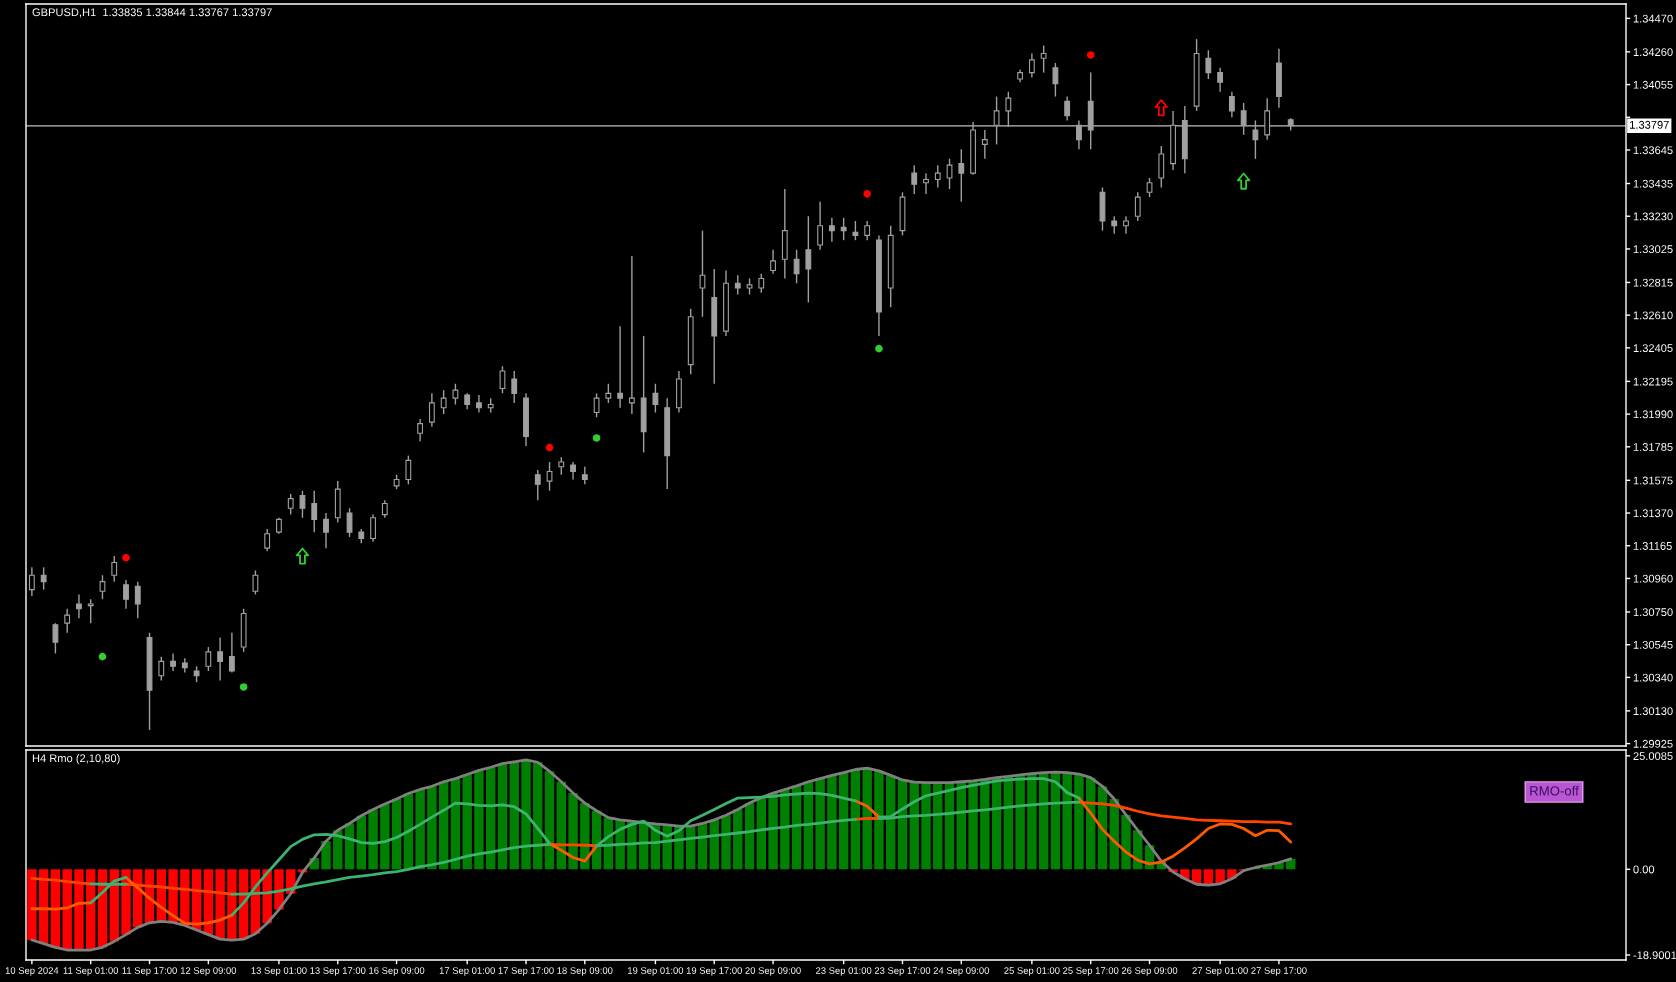  Describe the element at coordinates (1653, 480) in the screenshot. I see `y-tick-label: 1.31575` at that location.